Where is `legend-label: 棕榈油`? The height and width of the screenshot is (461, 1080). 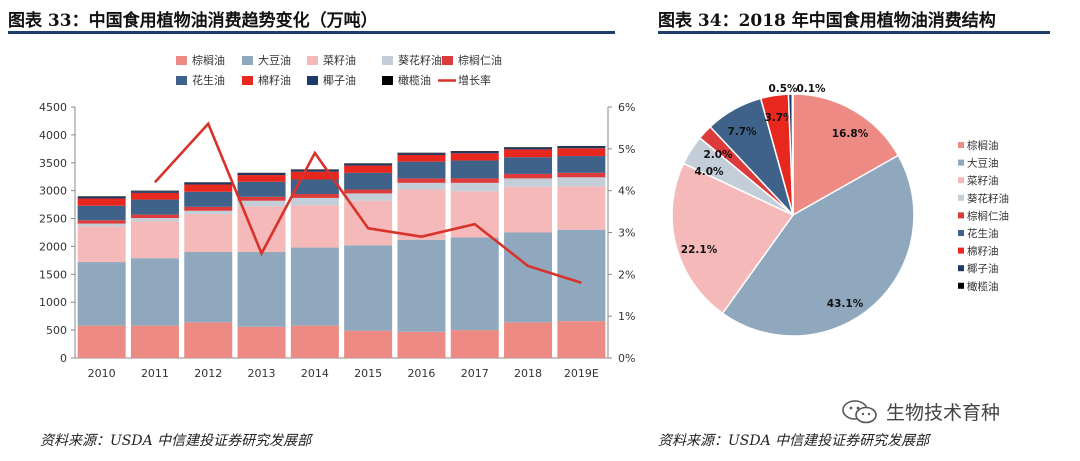
legend-label: 棕榈油 is located at coordinates (983, 145).